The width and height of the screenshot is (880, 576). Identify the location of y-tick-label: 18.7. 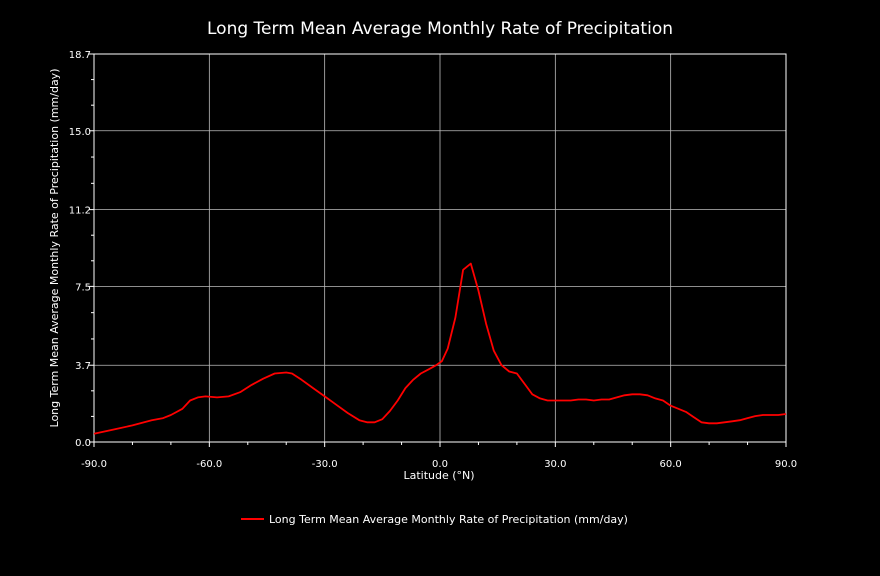
(80, 55).